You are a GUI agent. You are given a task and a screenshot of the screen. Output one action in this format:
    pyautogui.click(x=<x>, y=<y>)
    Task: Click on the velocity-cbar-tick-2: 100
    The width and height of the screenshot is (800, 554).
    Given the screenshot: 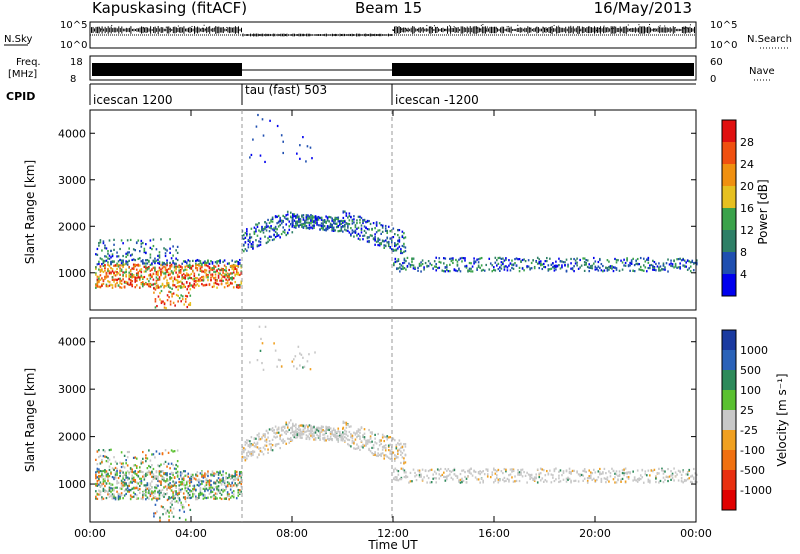 What is the action you would take?
    pyautogui.click(x=750, y=390)
    